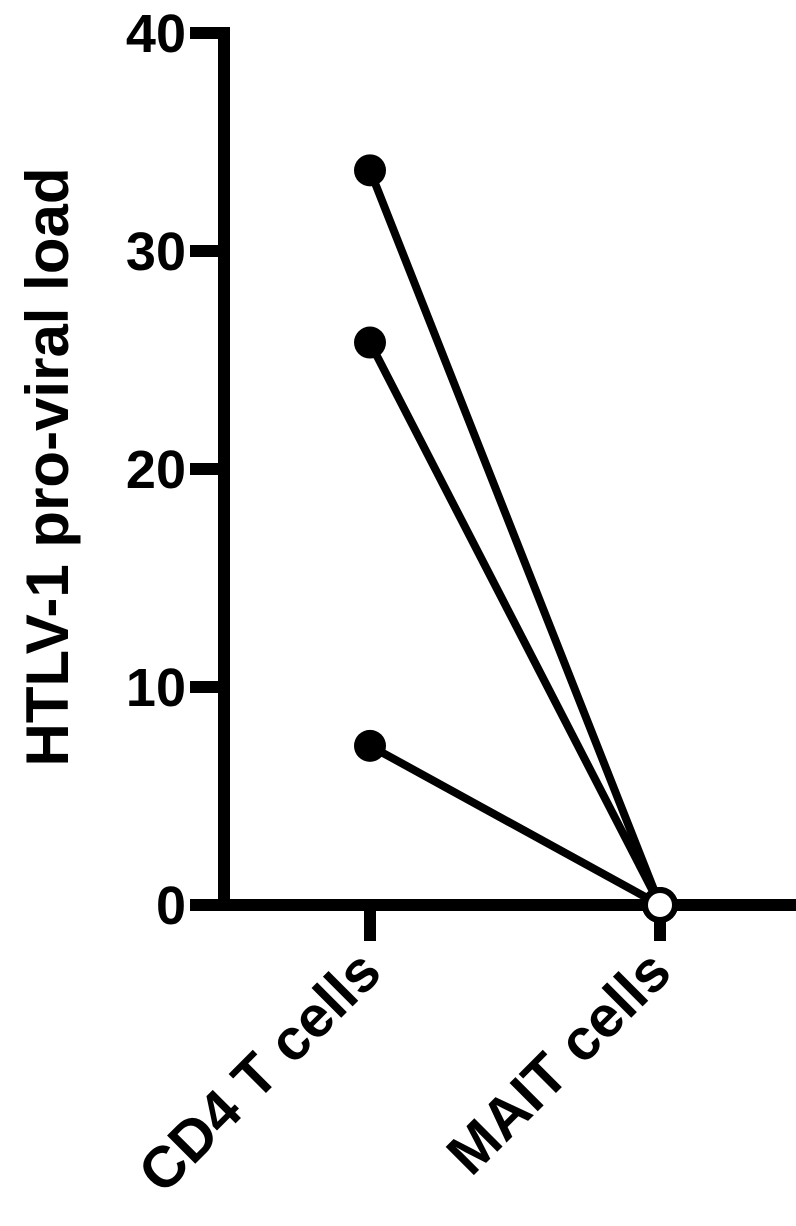 Image resolution: width=796 pixels, height=1226 pixels. I want to click on y-tick-label-30: 30, so click(156, 252).